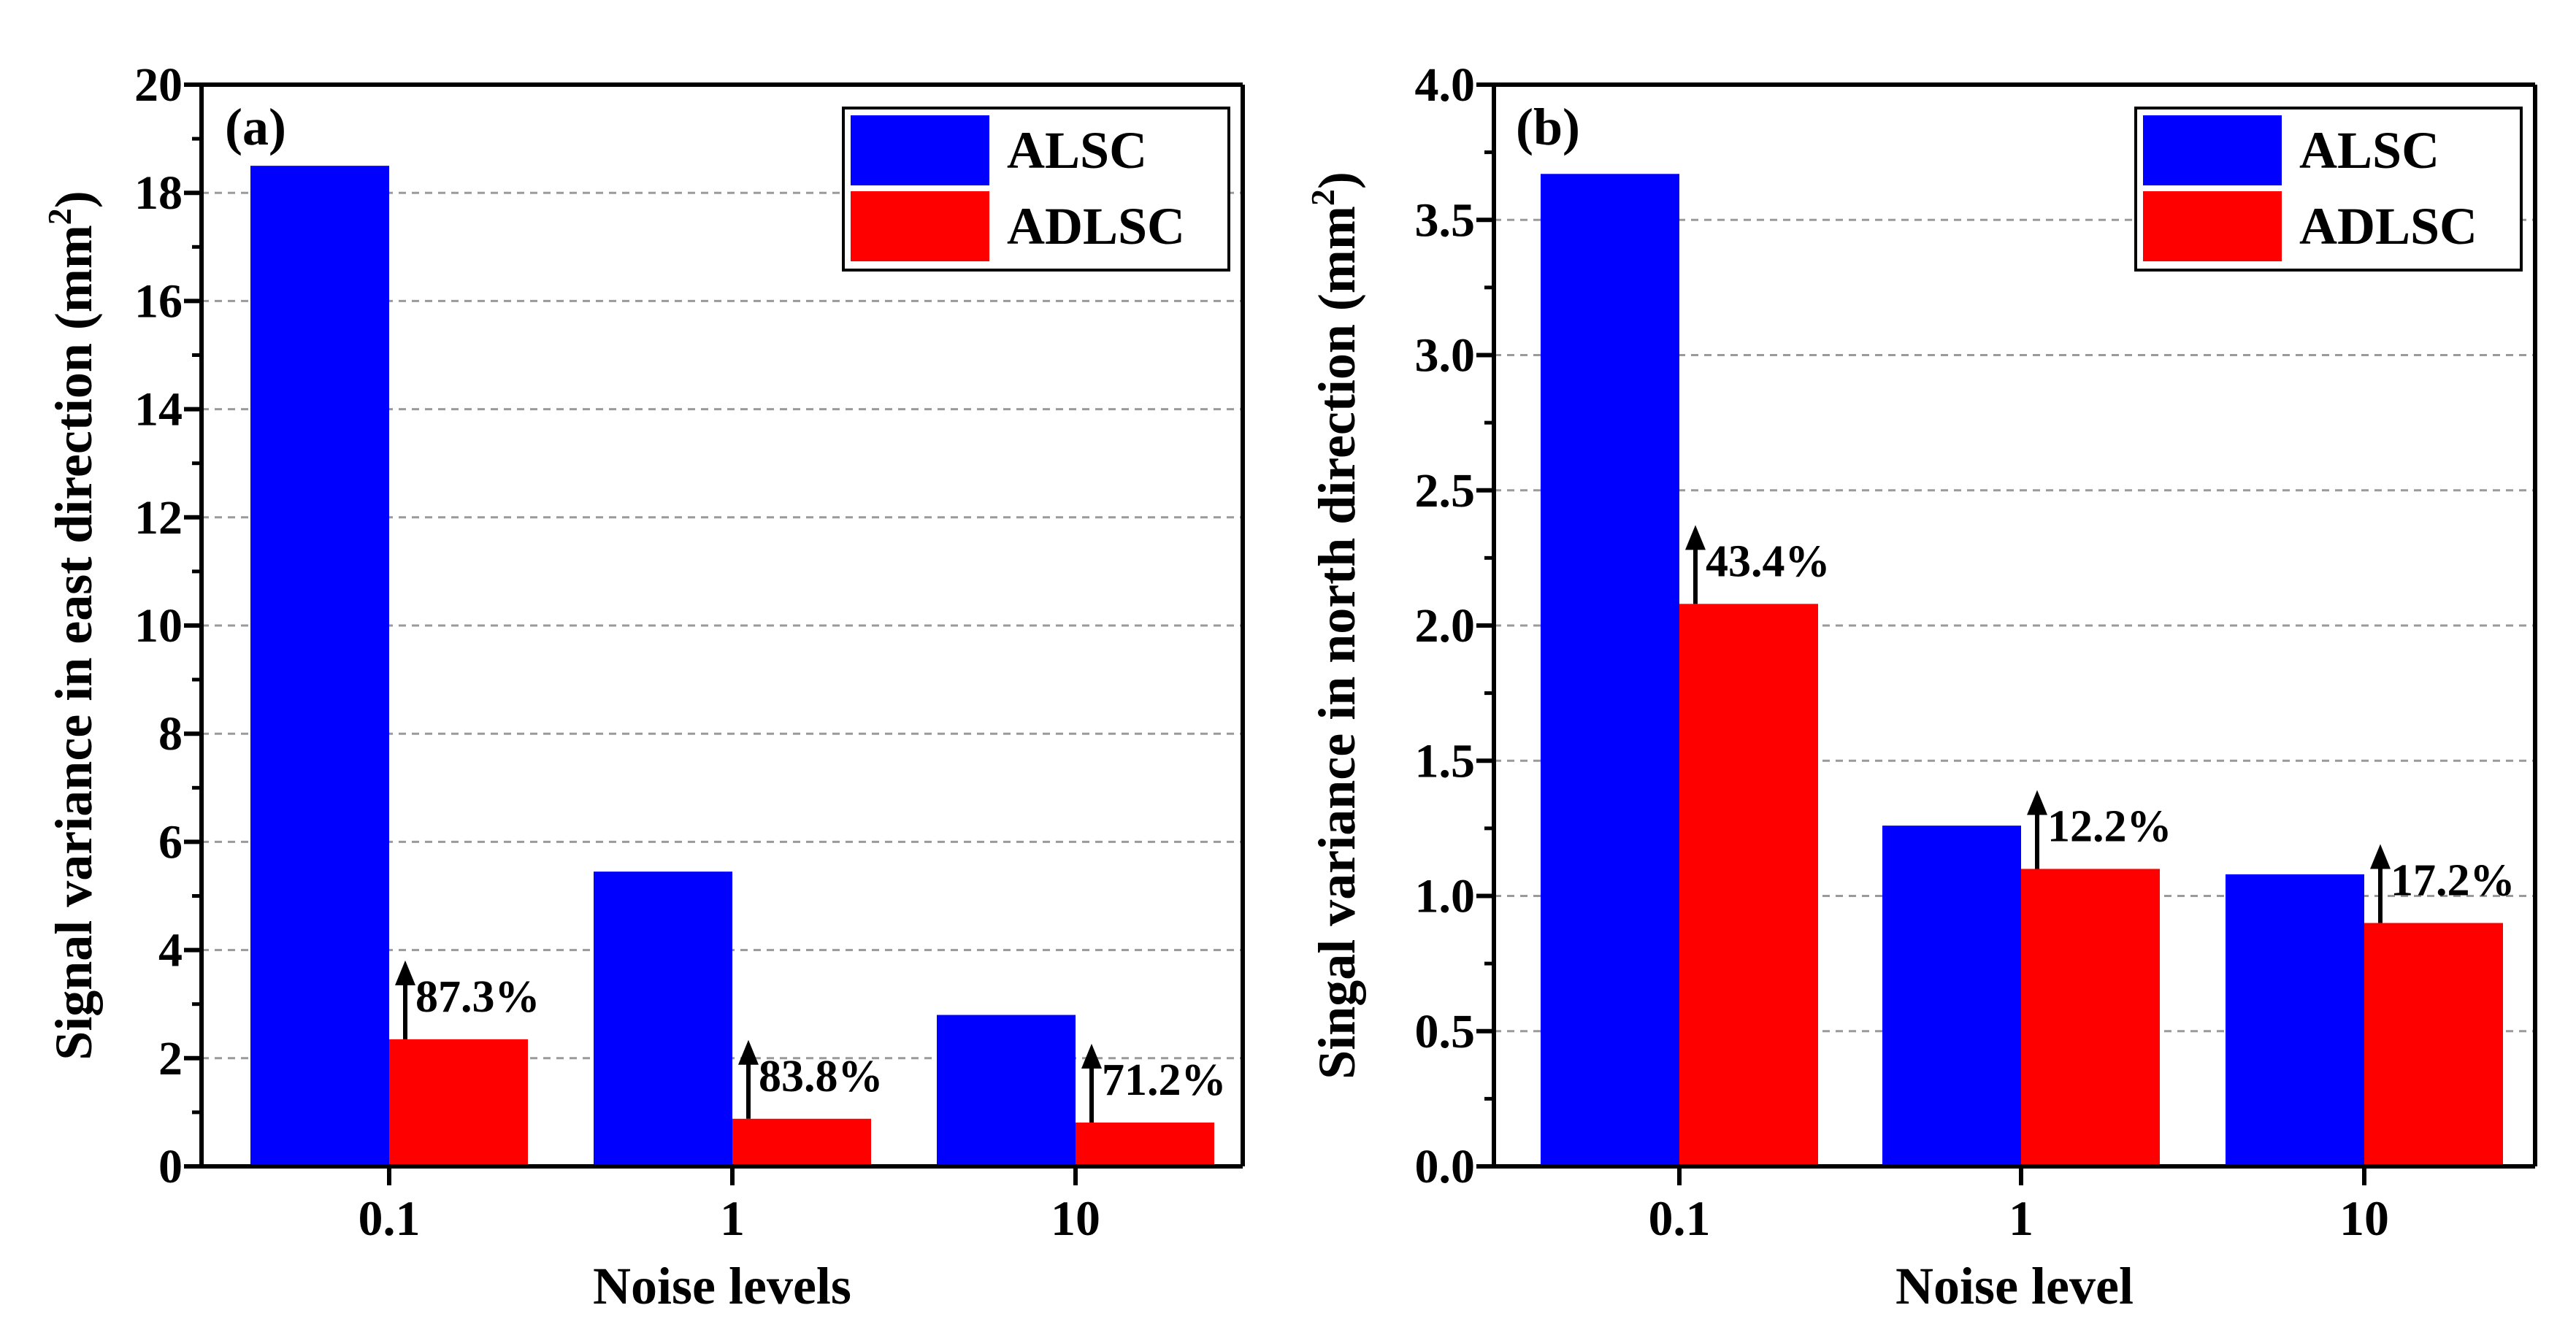  Describe the element at coordinates (158, 409) in the screenshot. I see `y-tick-label: 14` at that location.